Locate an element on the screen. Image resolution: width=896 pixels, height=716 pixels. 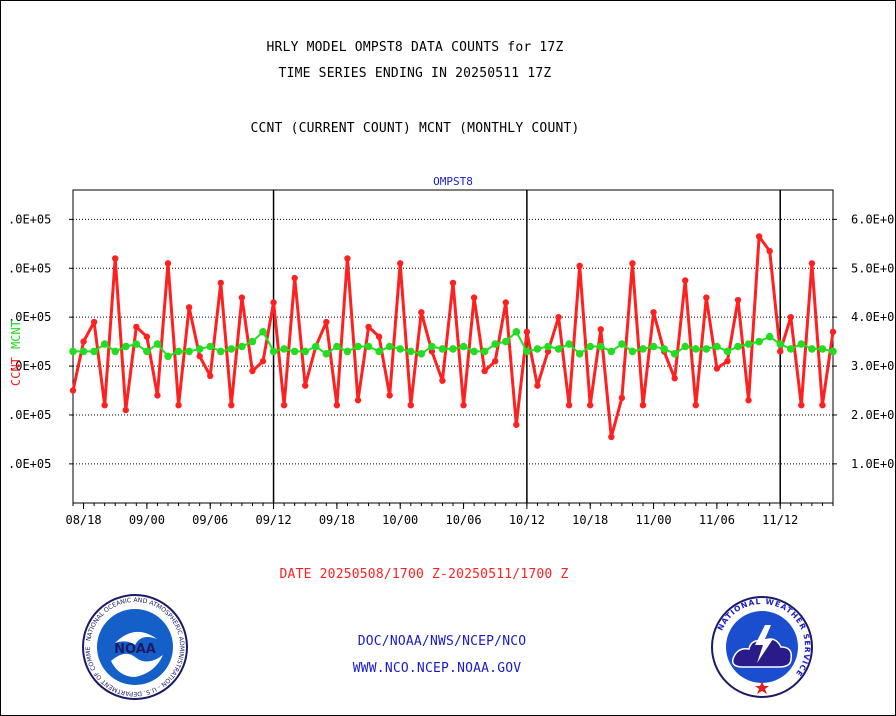
nws-logo: NATIONAL WEATHER SERVICE is located at coordinates (762, 647).